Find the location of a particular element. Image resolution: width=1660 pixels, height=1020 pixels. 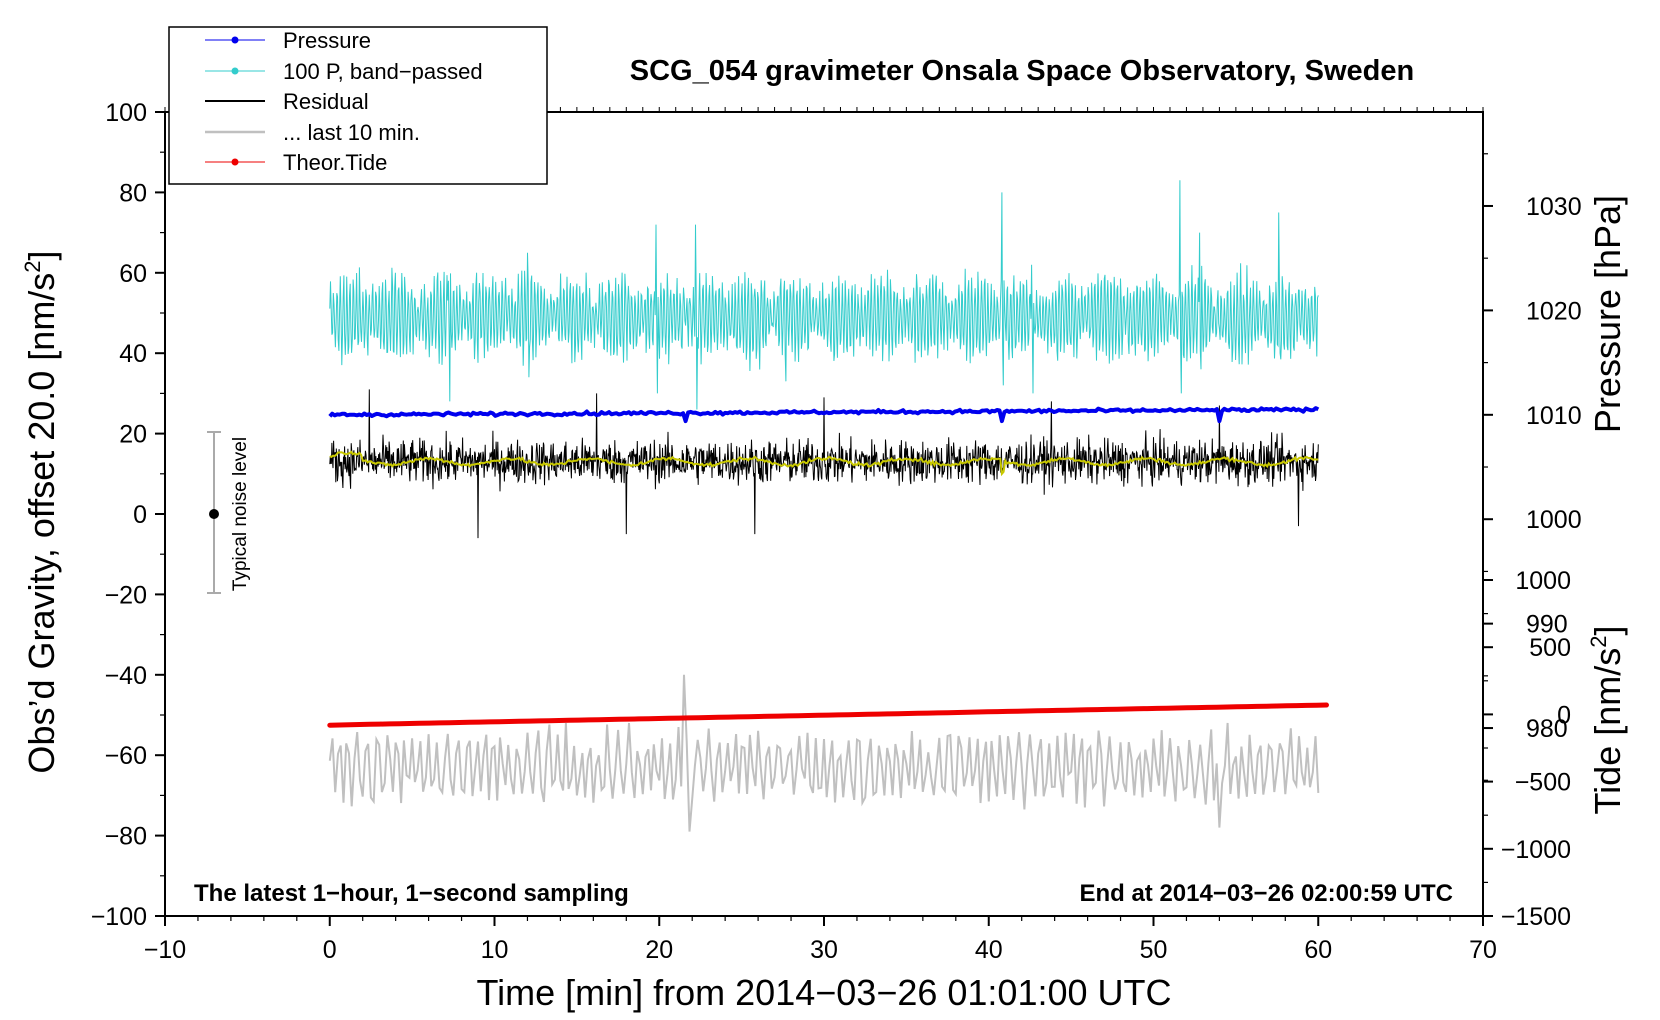

y-tick-label: 0 is located at coordinates (140, 515).